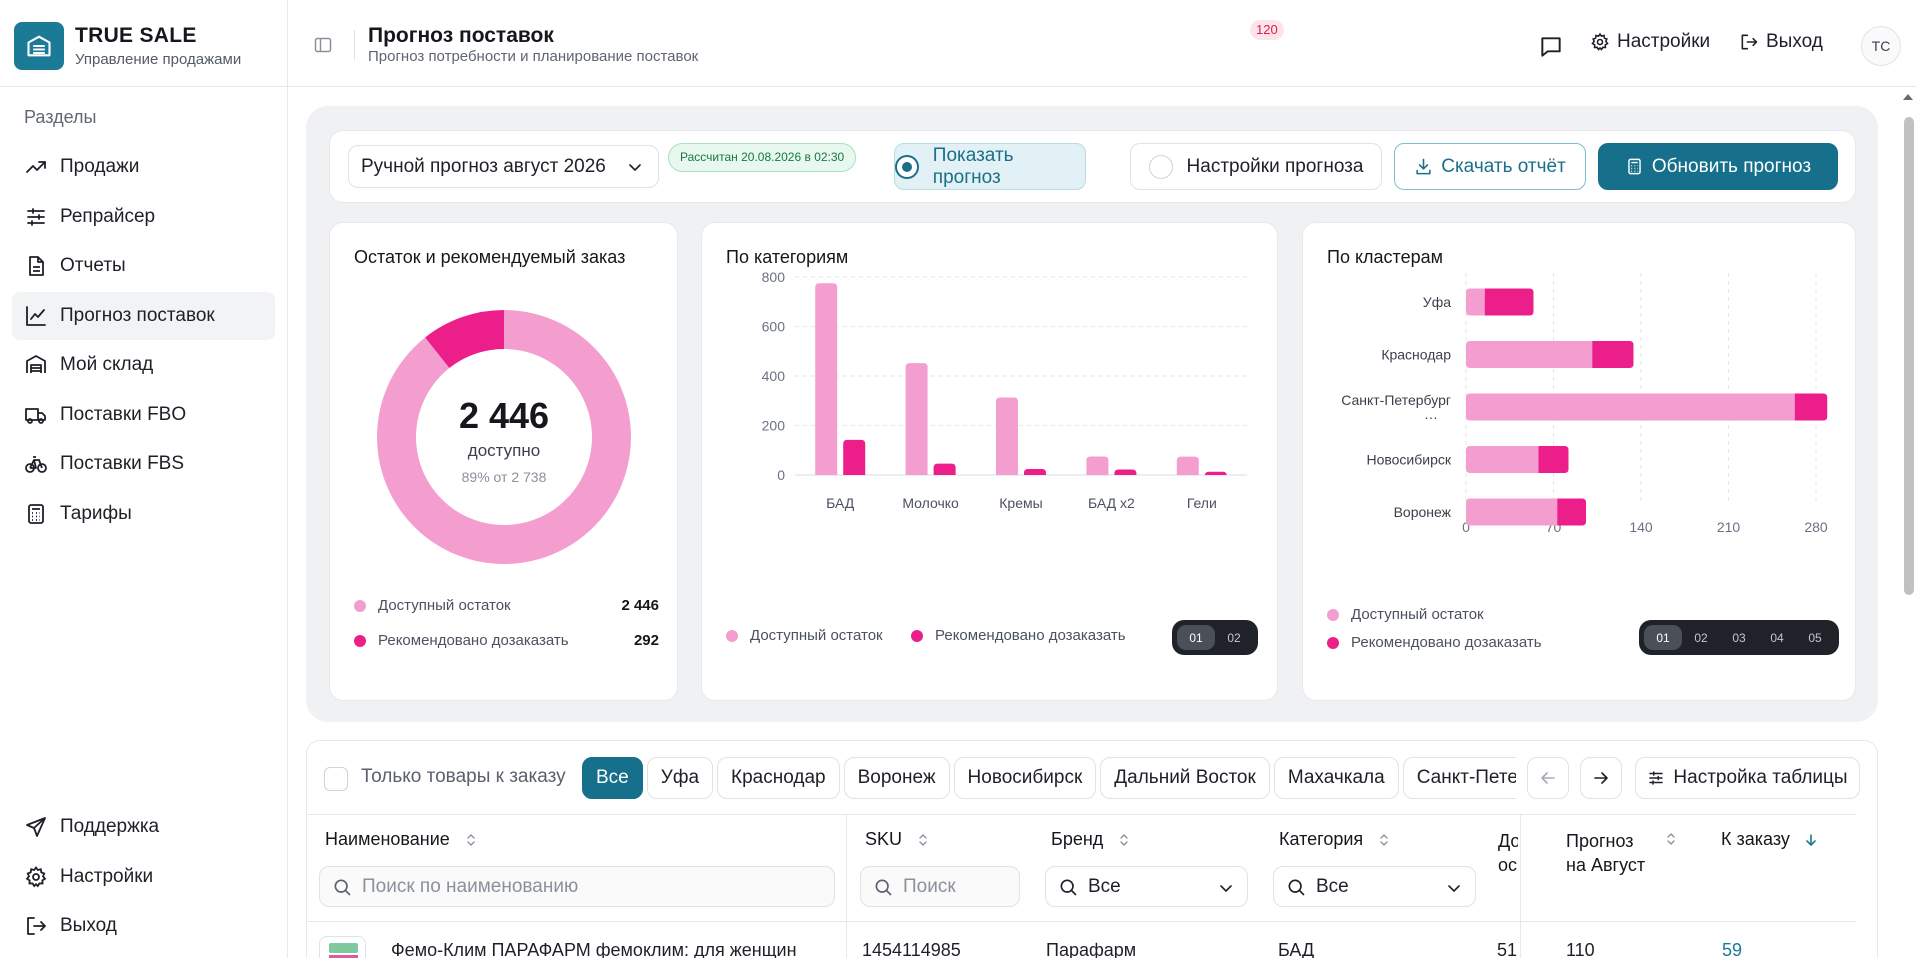 The width and height of the screenshot is (1916, 958). Describe the element at coordinates (896, 778) in the screenshot. I see `chip-voronezh: Воронеж` at that location.